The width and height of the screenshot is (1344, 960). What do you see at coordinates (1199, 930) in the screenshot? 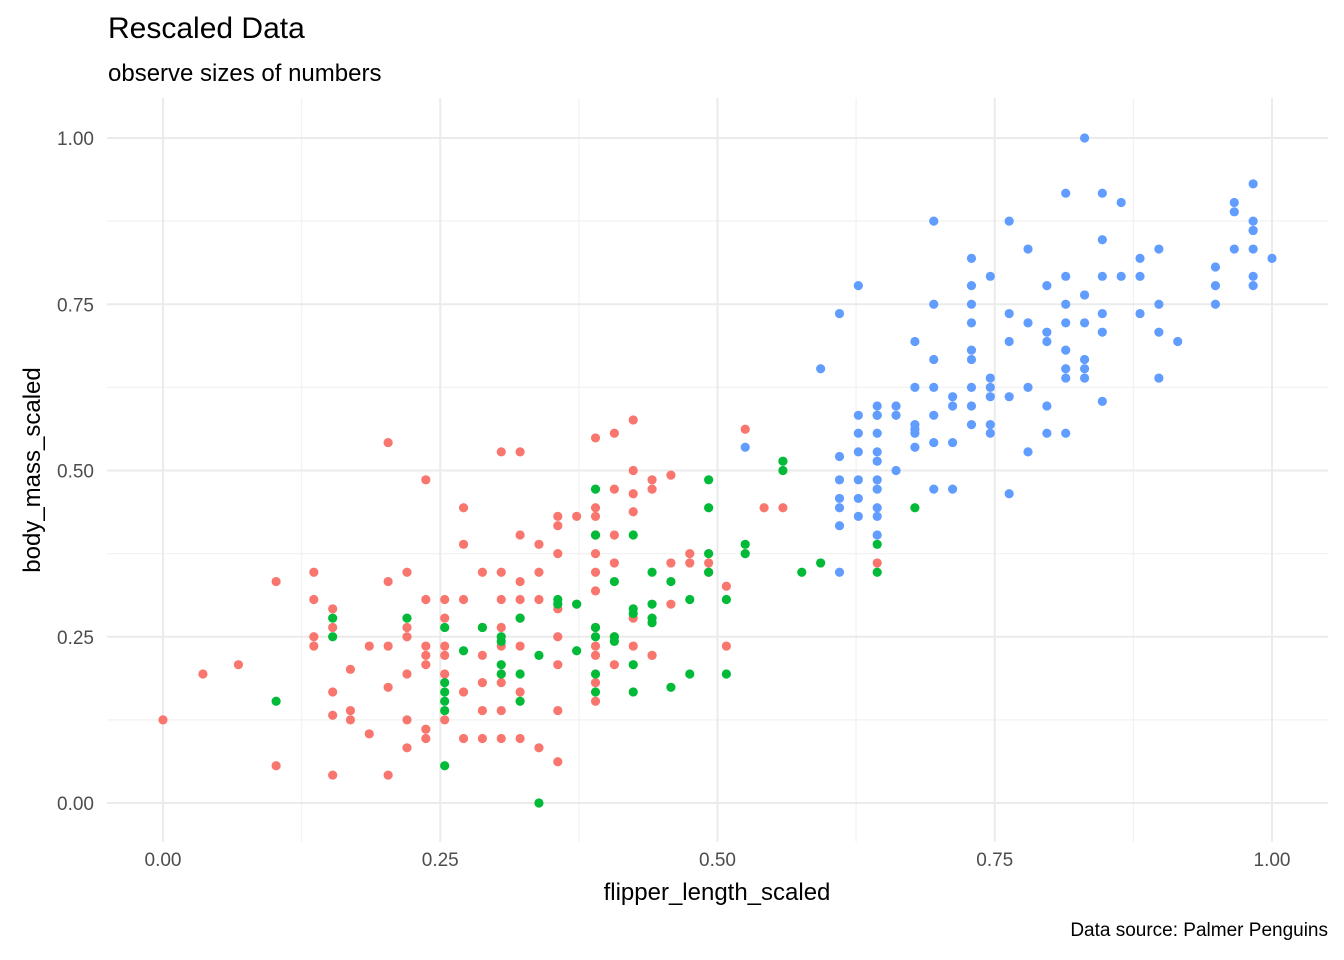
I see `chart-caption: Data source: Palmer Penguins` at bounding box center [1199, 930].